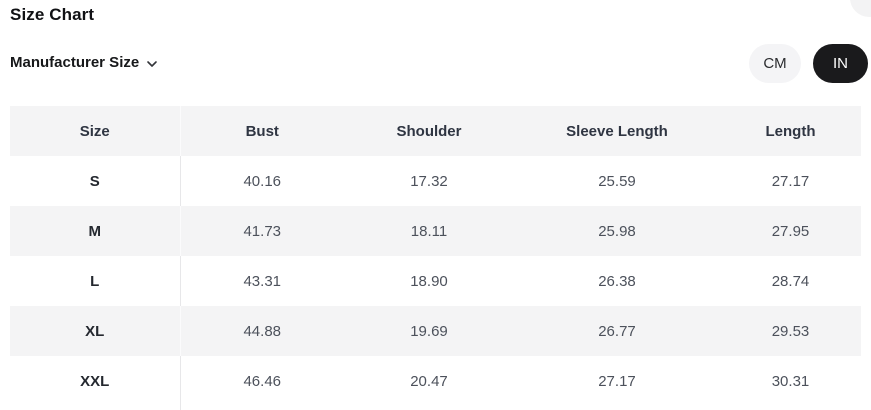  Describe the element at coordinates (617, 231) in the screenshot. I see `cell-sleeve-length: 25.98` at that location.